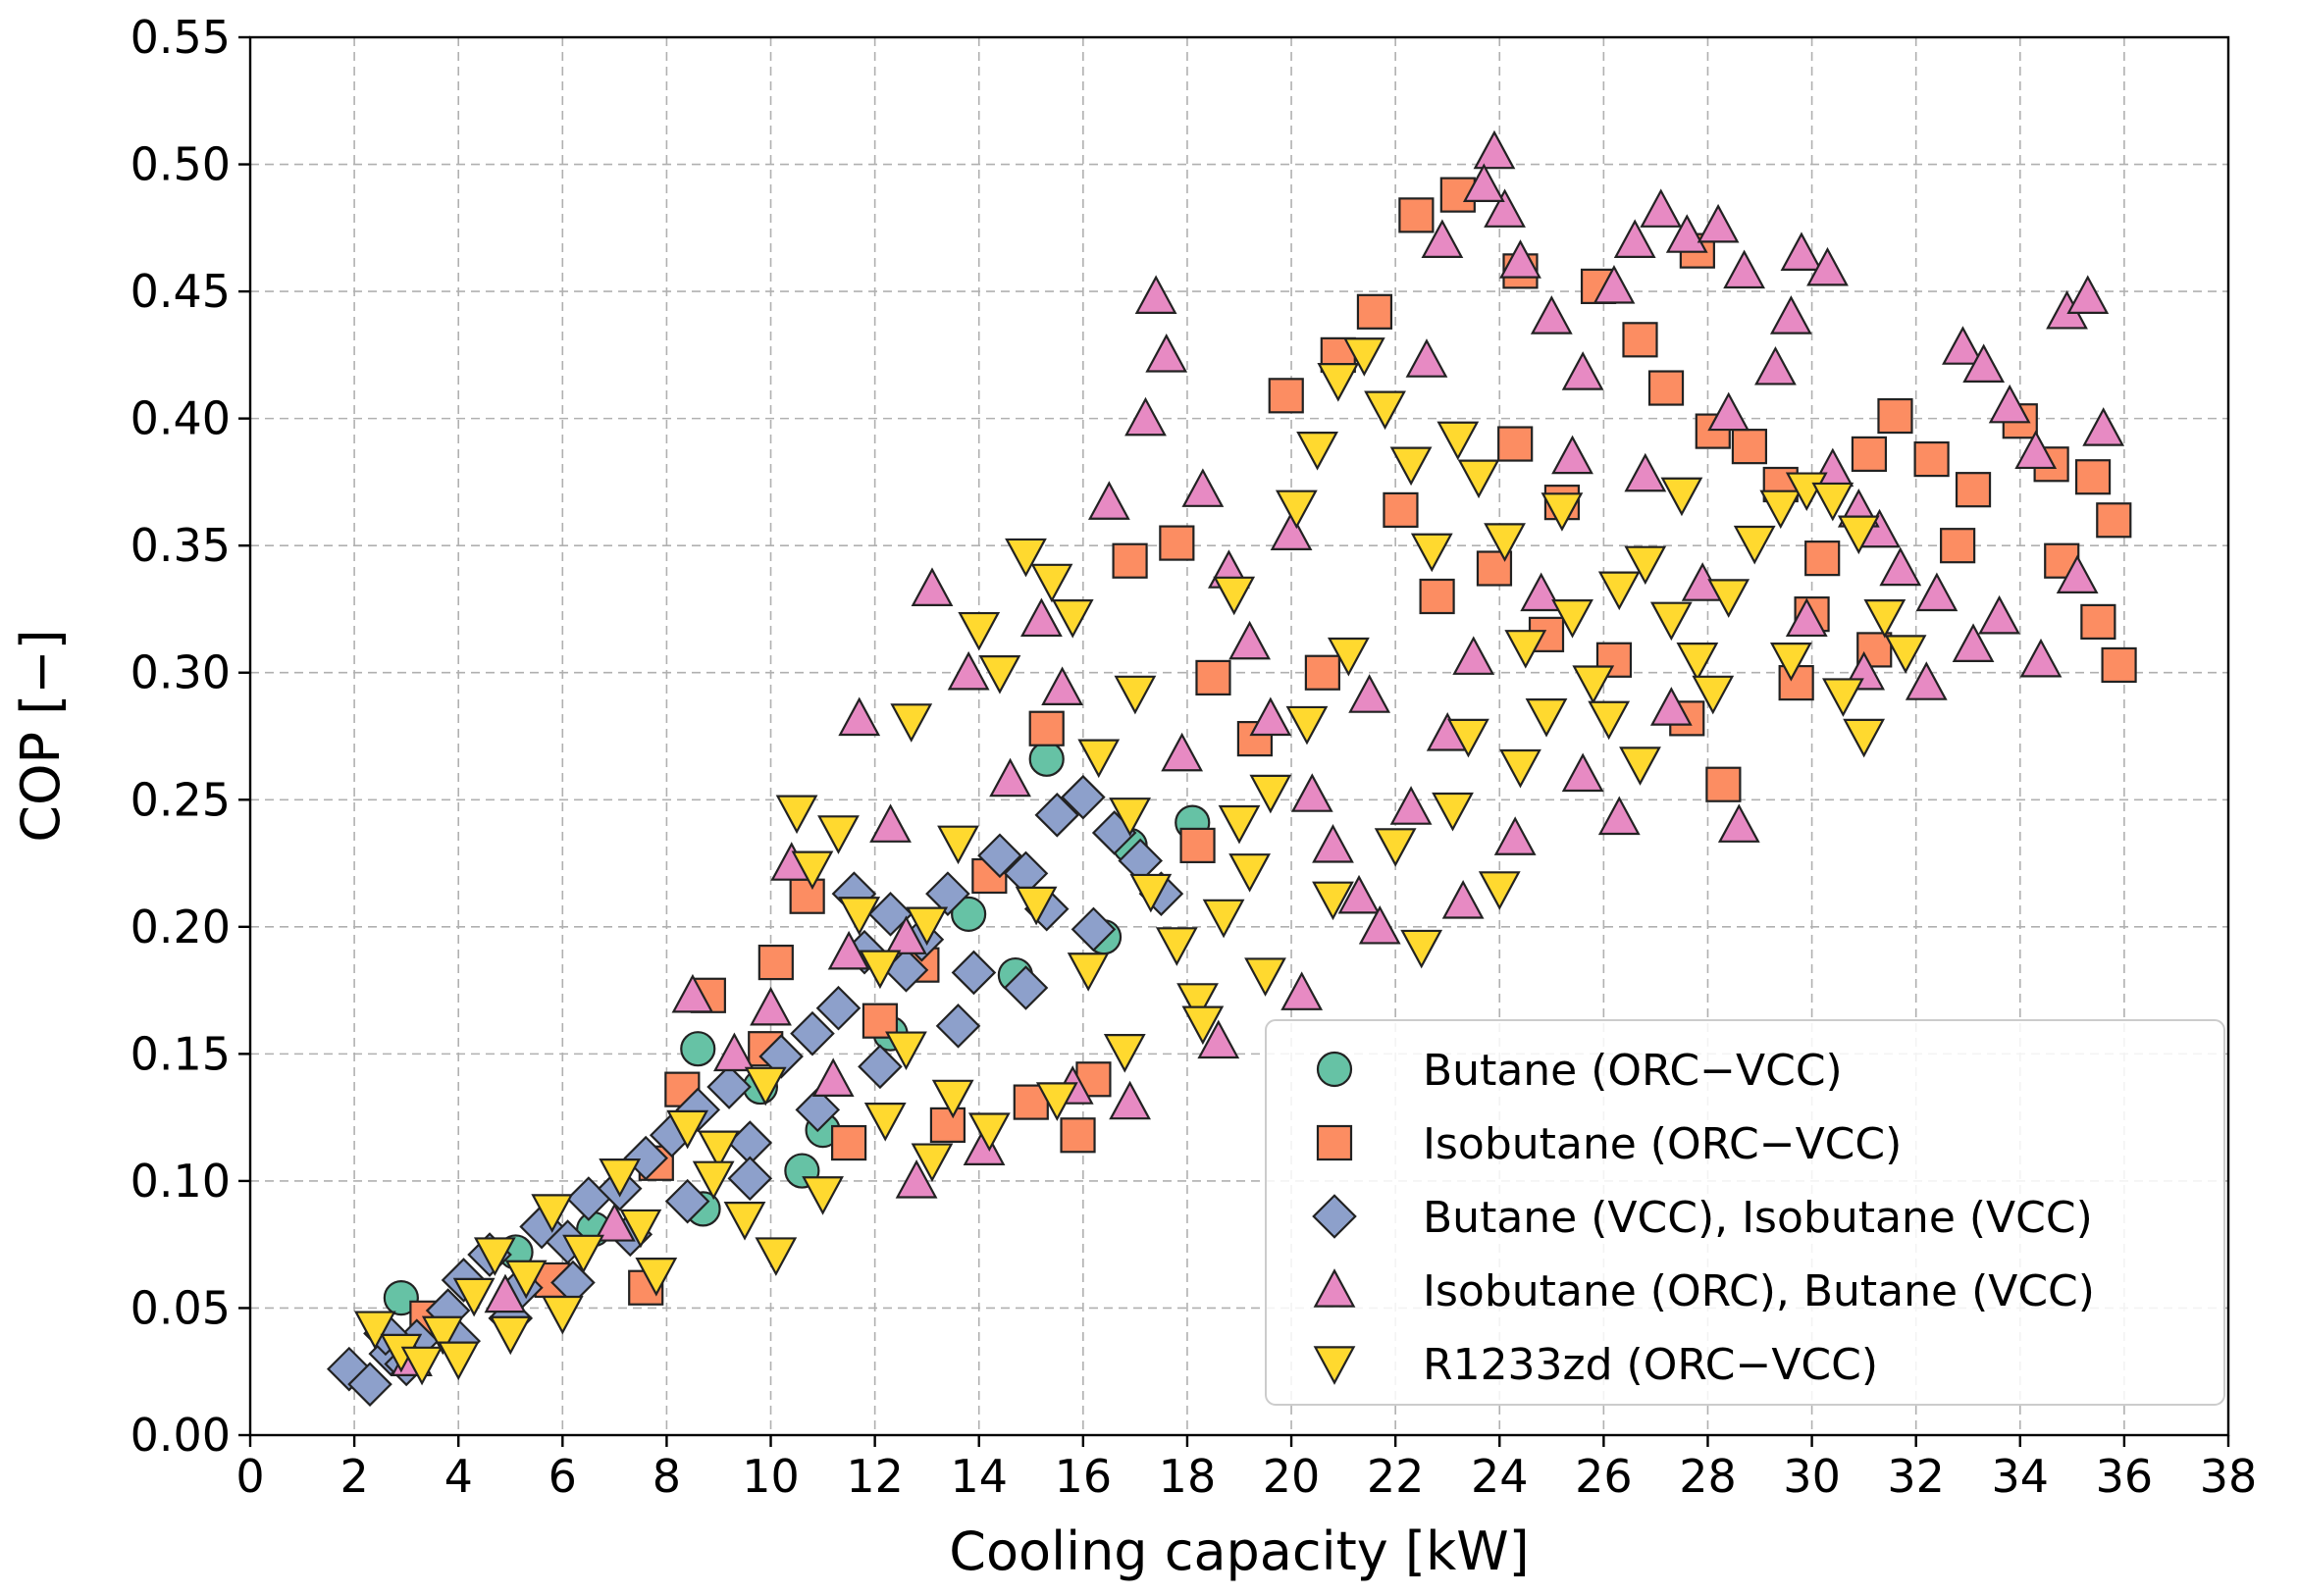 This screenshot has height=1596, width=2298. Describe the element at coordinates (1396, 1477) in the screenshot. I see `x-tick-label: 22` at that location.